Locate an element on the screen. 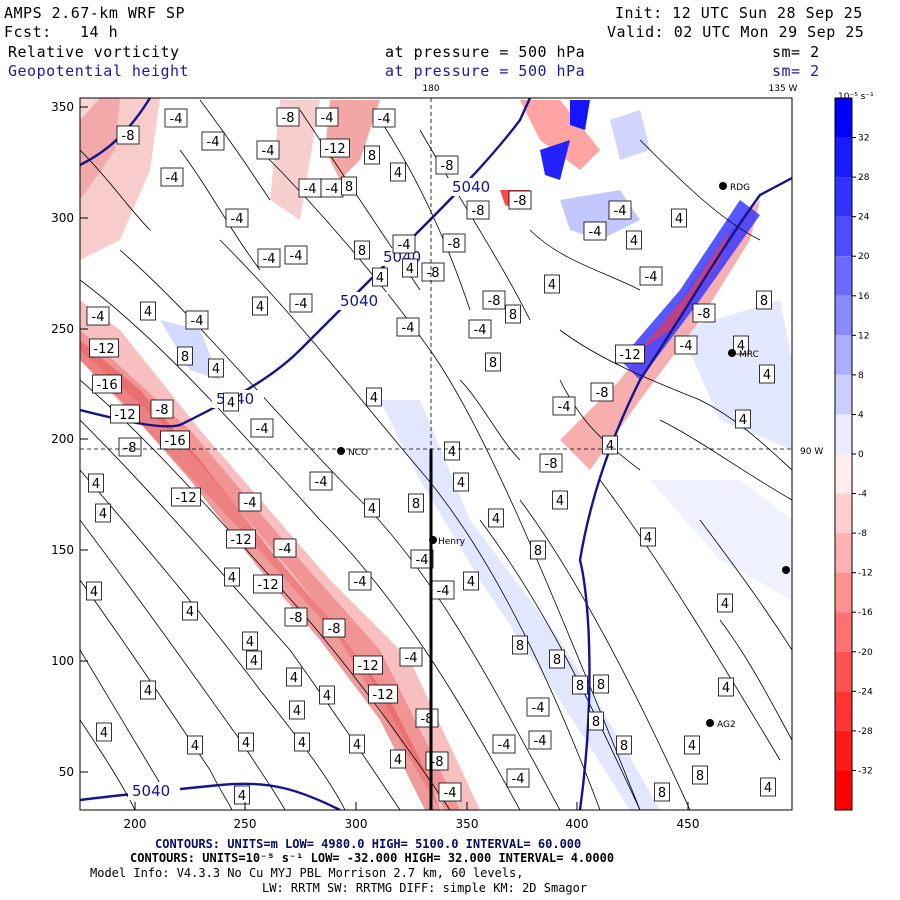 This screenshot has height=900, width=900. colorbar-unit: 10⁻⁵ s⁻¹ is located at coordinates (856, 97).